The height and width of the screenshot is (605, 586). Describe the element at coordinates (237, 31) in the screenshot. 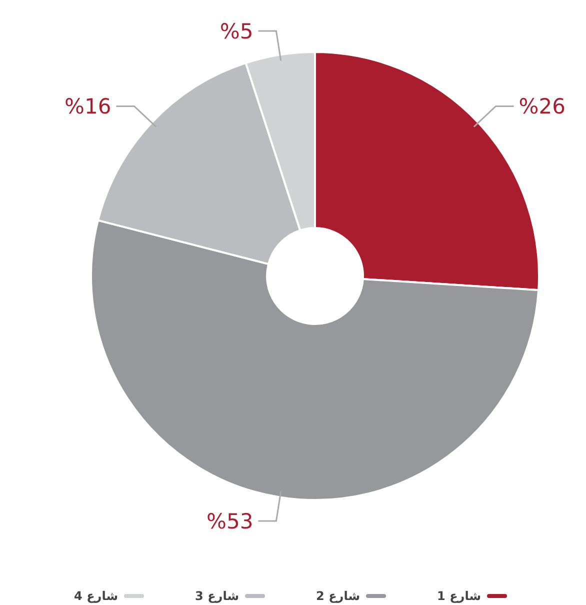

I see `data-label: %5` at that location.